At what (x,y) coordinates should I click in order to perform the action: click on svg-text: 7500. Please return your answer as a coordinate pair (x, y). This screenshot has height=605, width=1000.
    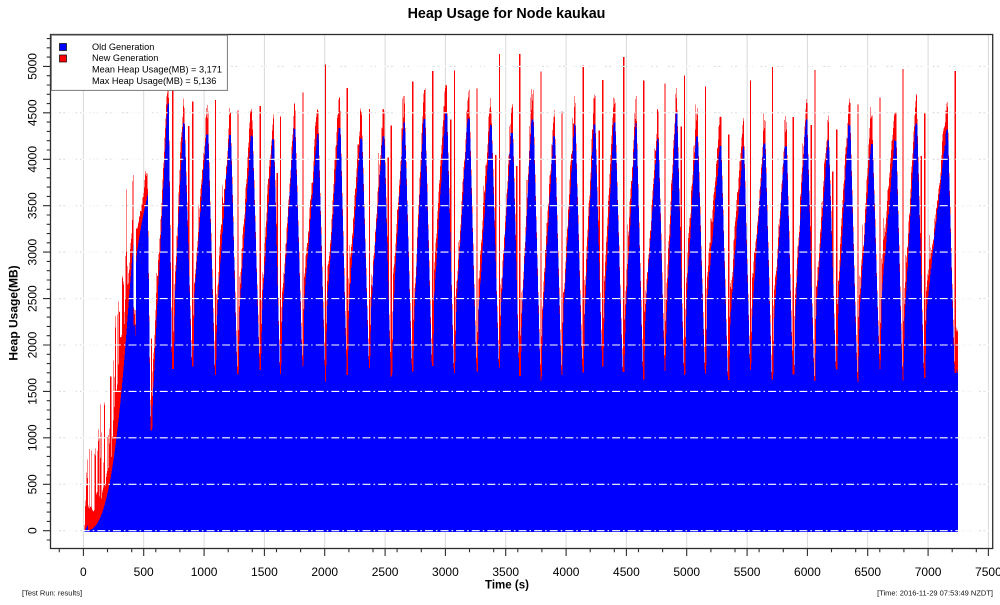
    Looking at the image, I should click on (987, 572).